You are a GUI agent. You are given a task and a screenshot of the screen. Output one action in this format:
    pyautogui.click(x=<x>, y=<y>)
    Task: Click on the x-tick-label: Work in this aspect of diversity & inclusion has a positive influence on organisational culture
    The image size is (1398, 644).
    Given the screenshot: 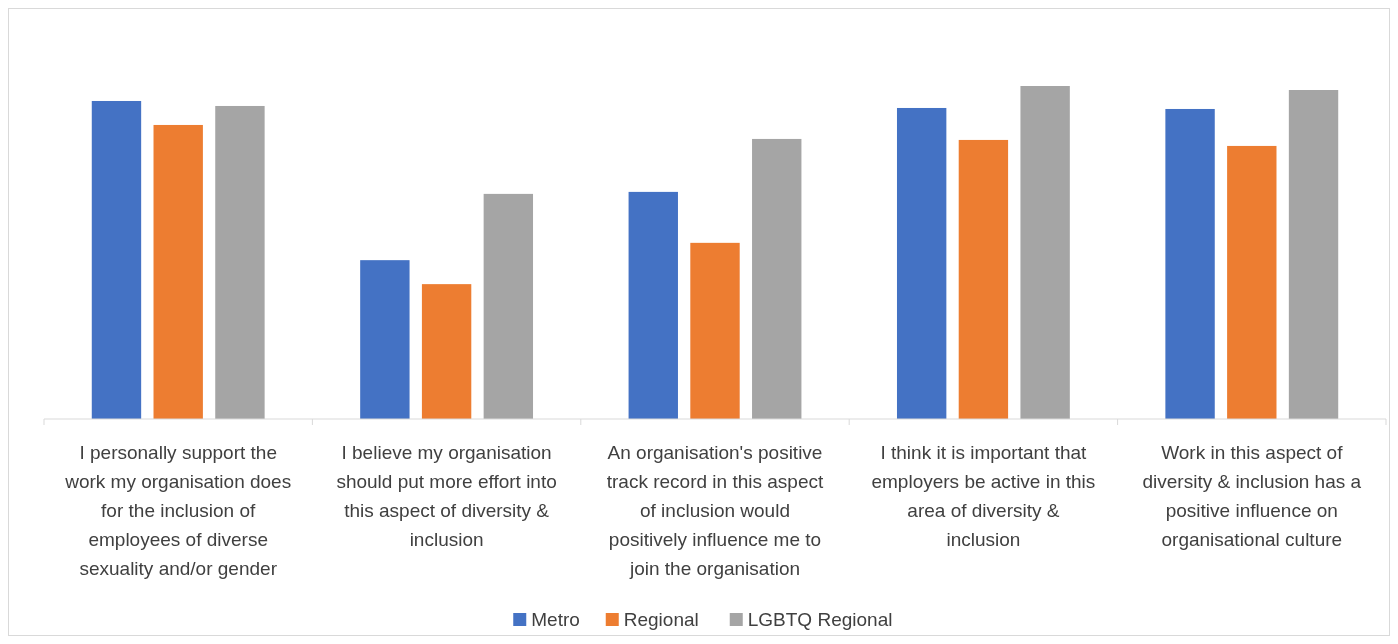 What is the action you would take?
    pyautogui.click(x=1252, y=496)
    